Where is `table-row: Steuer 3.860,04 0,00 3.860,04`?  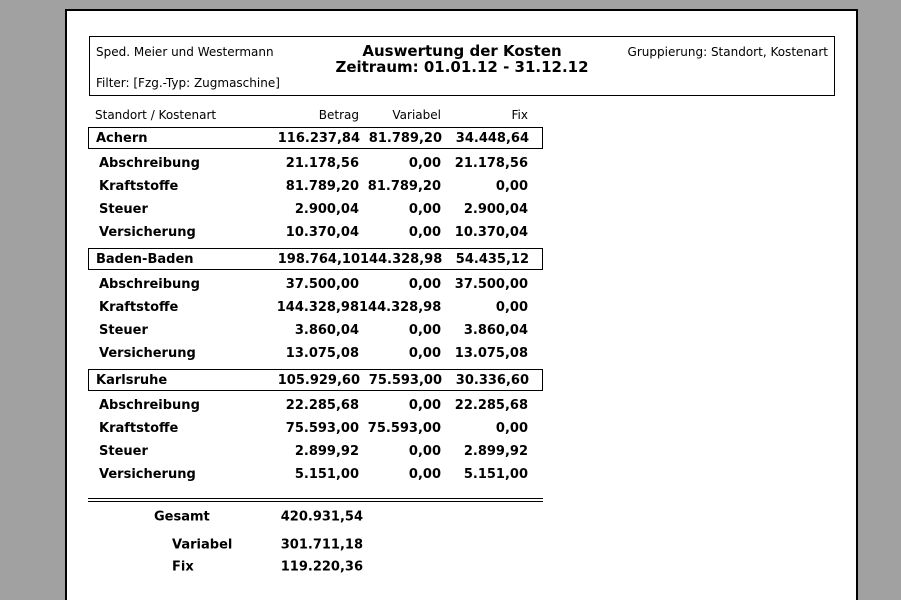 table-row: Steuer 3.860,04 0,00 3.860,04 is located at coordinates (315, 330).